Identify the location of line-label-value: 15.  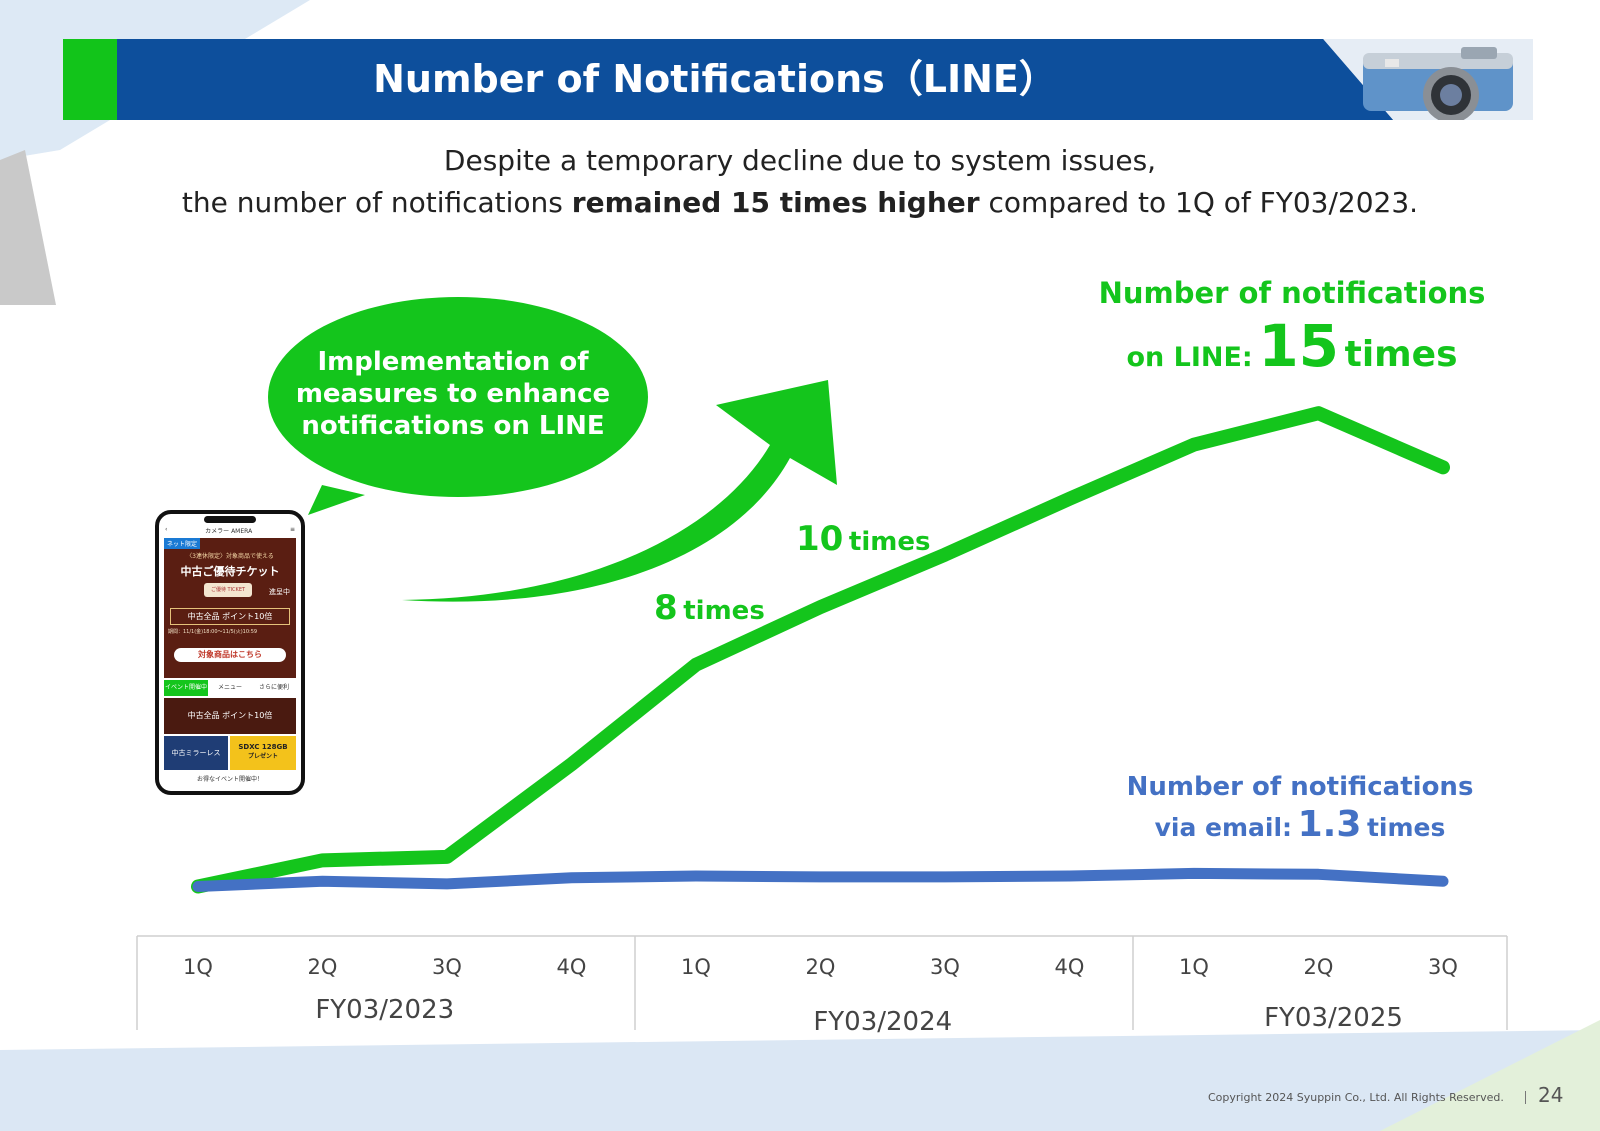
(1299, 346).